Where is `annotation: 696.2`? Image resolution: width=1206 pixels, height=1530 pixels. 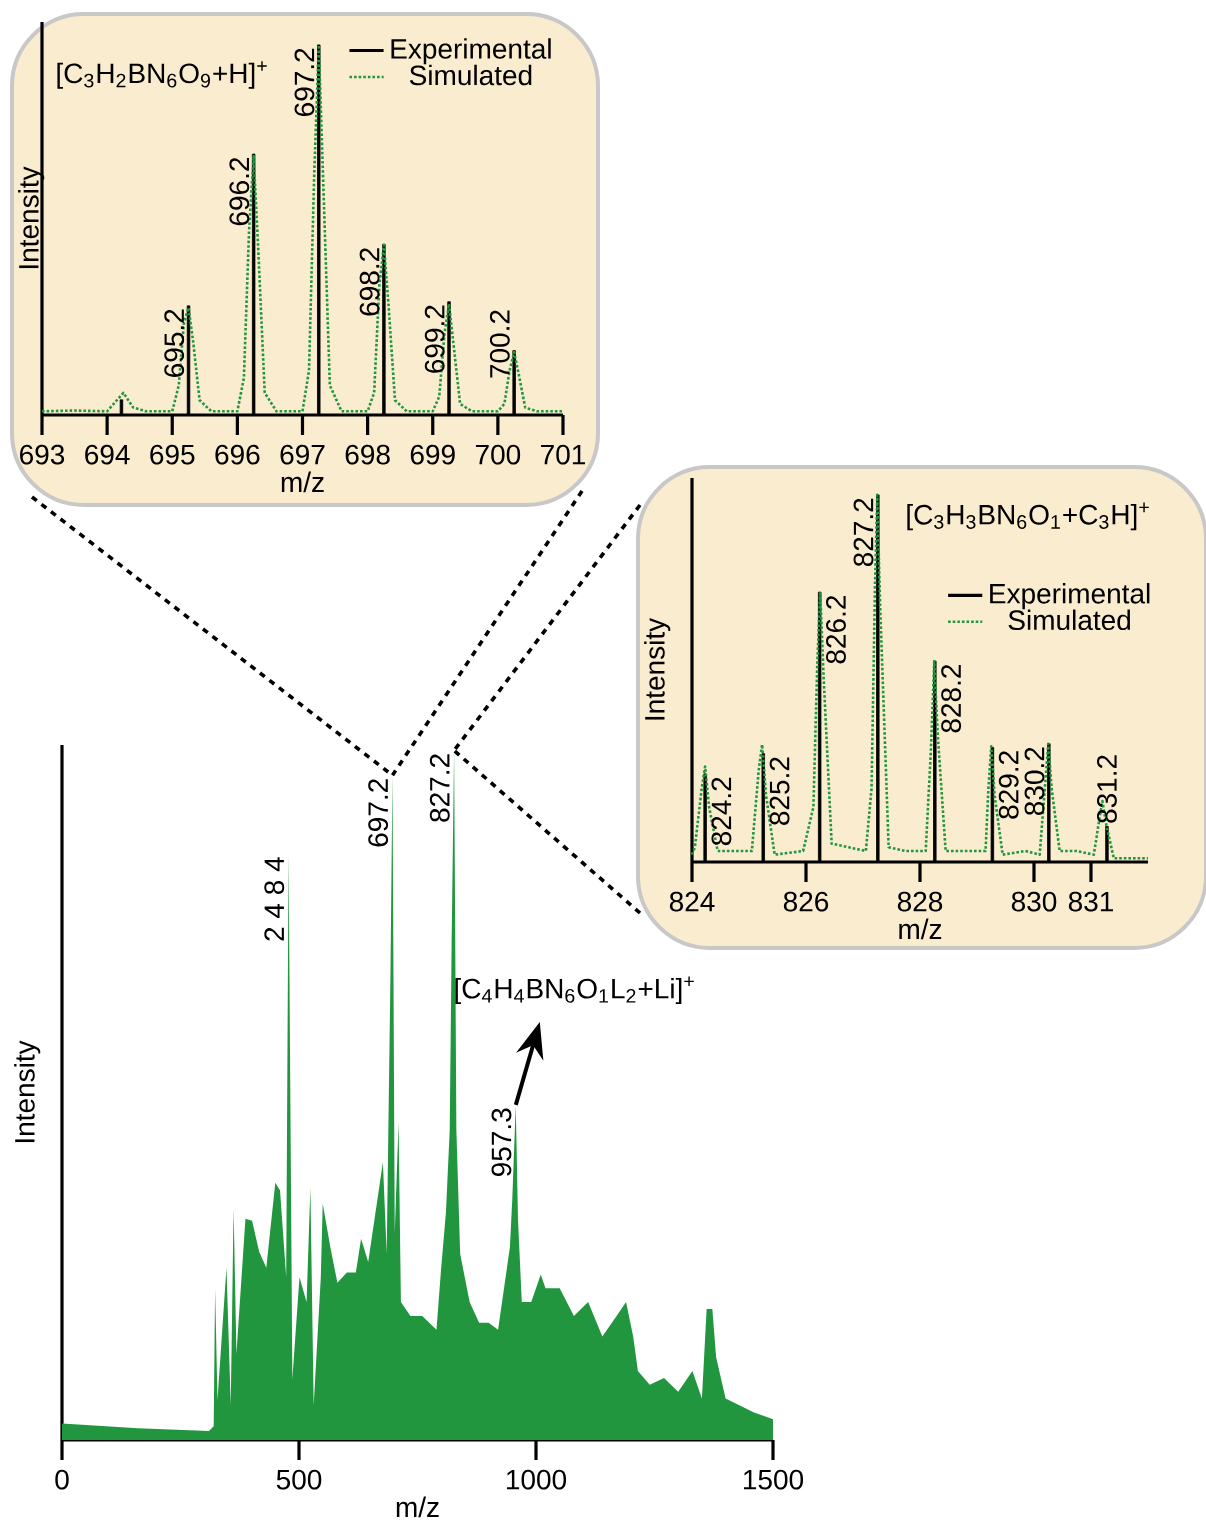
annotation: 696.2 is located at coordinates (239, 191).